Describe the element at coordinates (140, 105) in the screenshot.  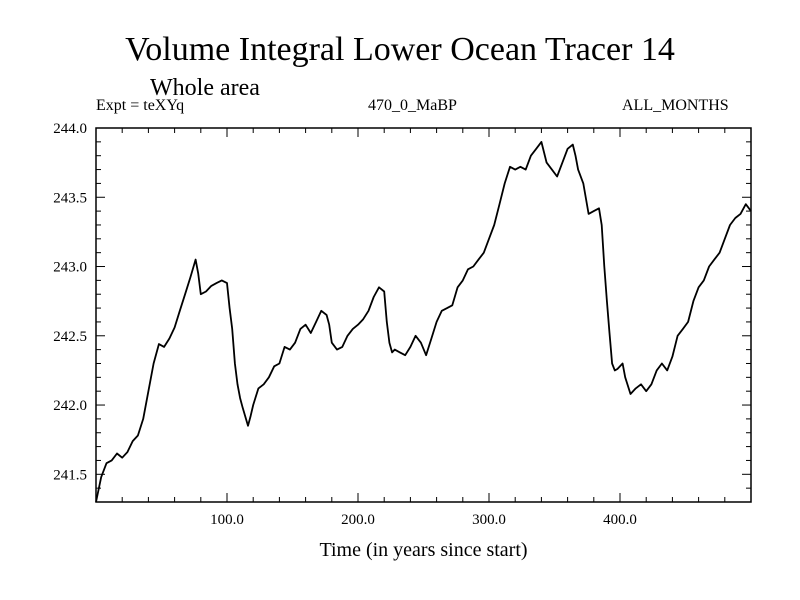
I see `experiment-label: Expt = teXYq` at that location.